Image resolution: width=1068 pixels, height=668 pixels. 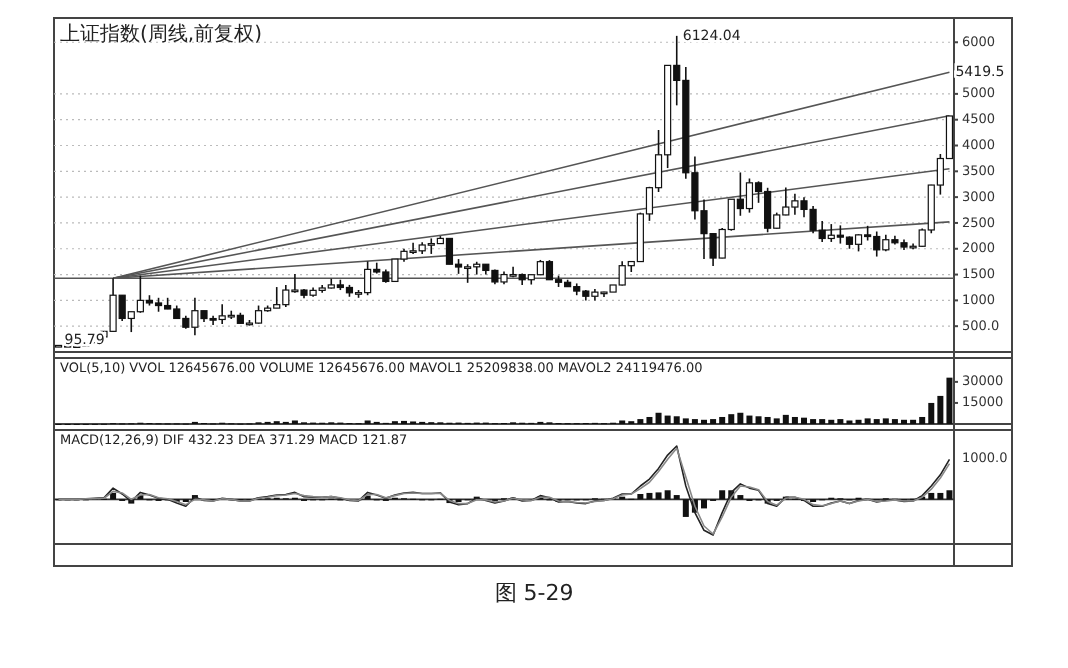 I want to click on caption: 图 5-29, so click(x=534, y=593).